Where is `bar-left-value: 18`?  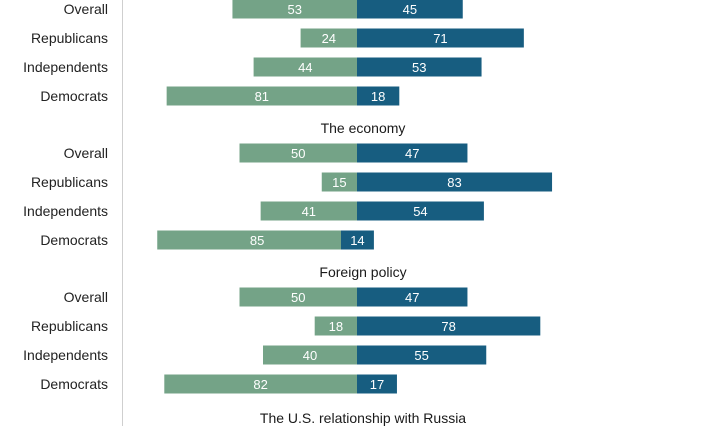
bar-left-value: 18 is located at coordinates (336, 326).